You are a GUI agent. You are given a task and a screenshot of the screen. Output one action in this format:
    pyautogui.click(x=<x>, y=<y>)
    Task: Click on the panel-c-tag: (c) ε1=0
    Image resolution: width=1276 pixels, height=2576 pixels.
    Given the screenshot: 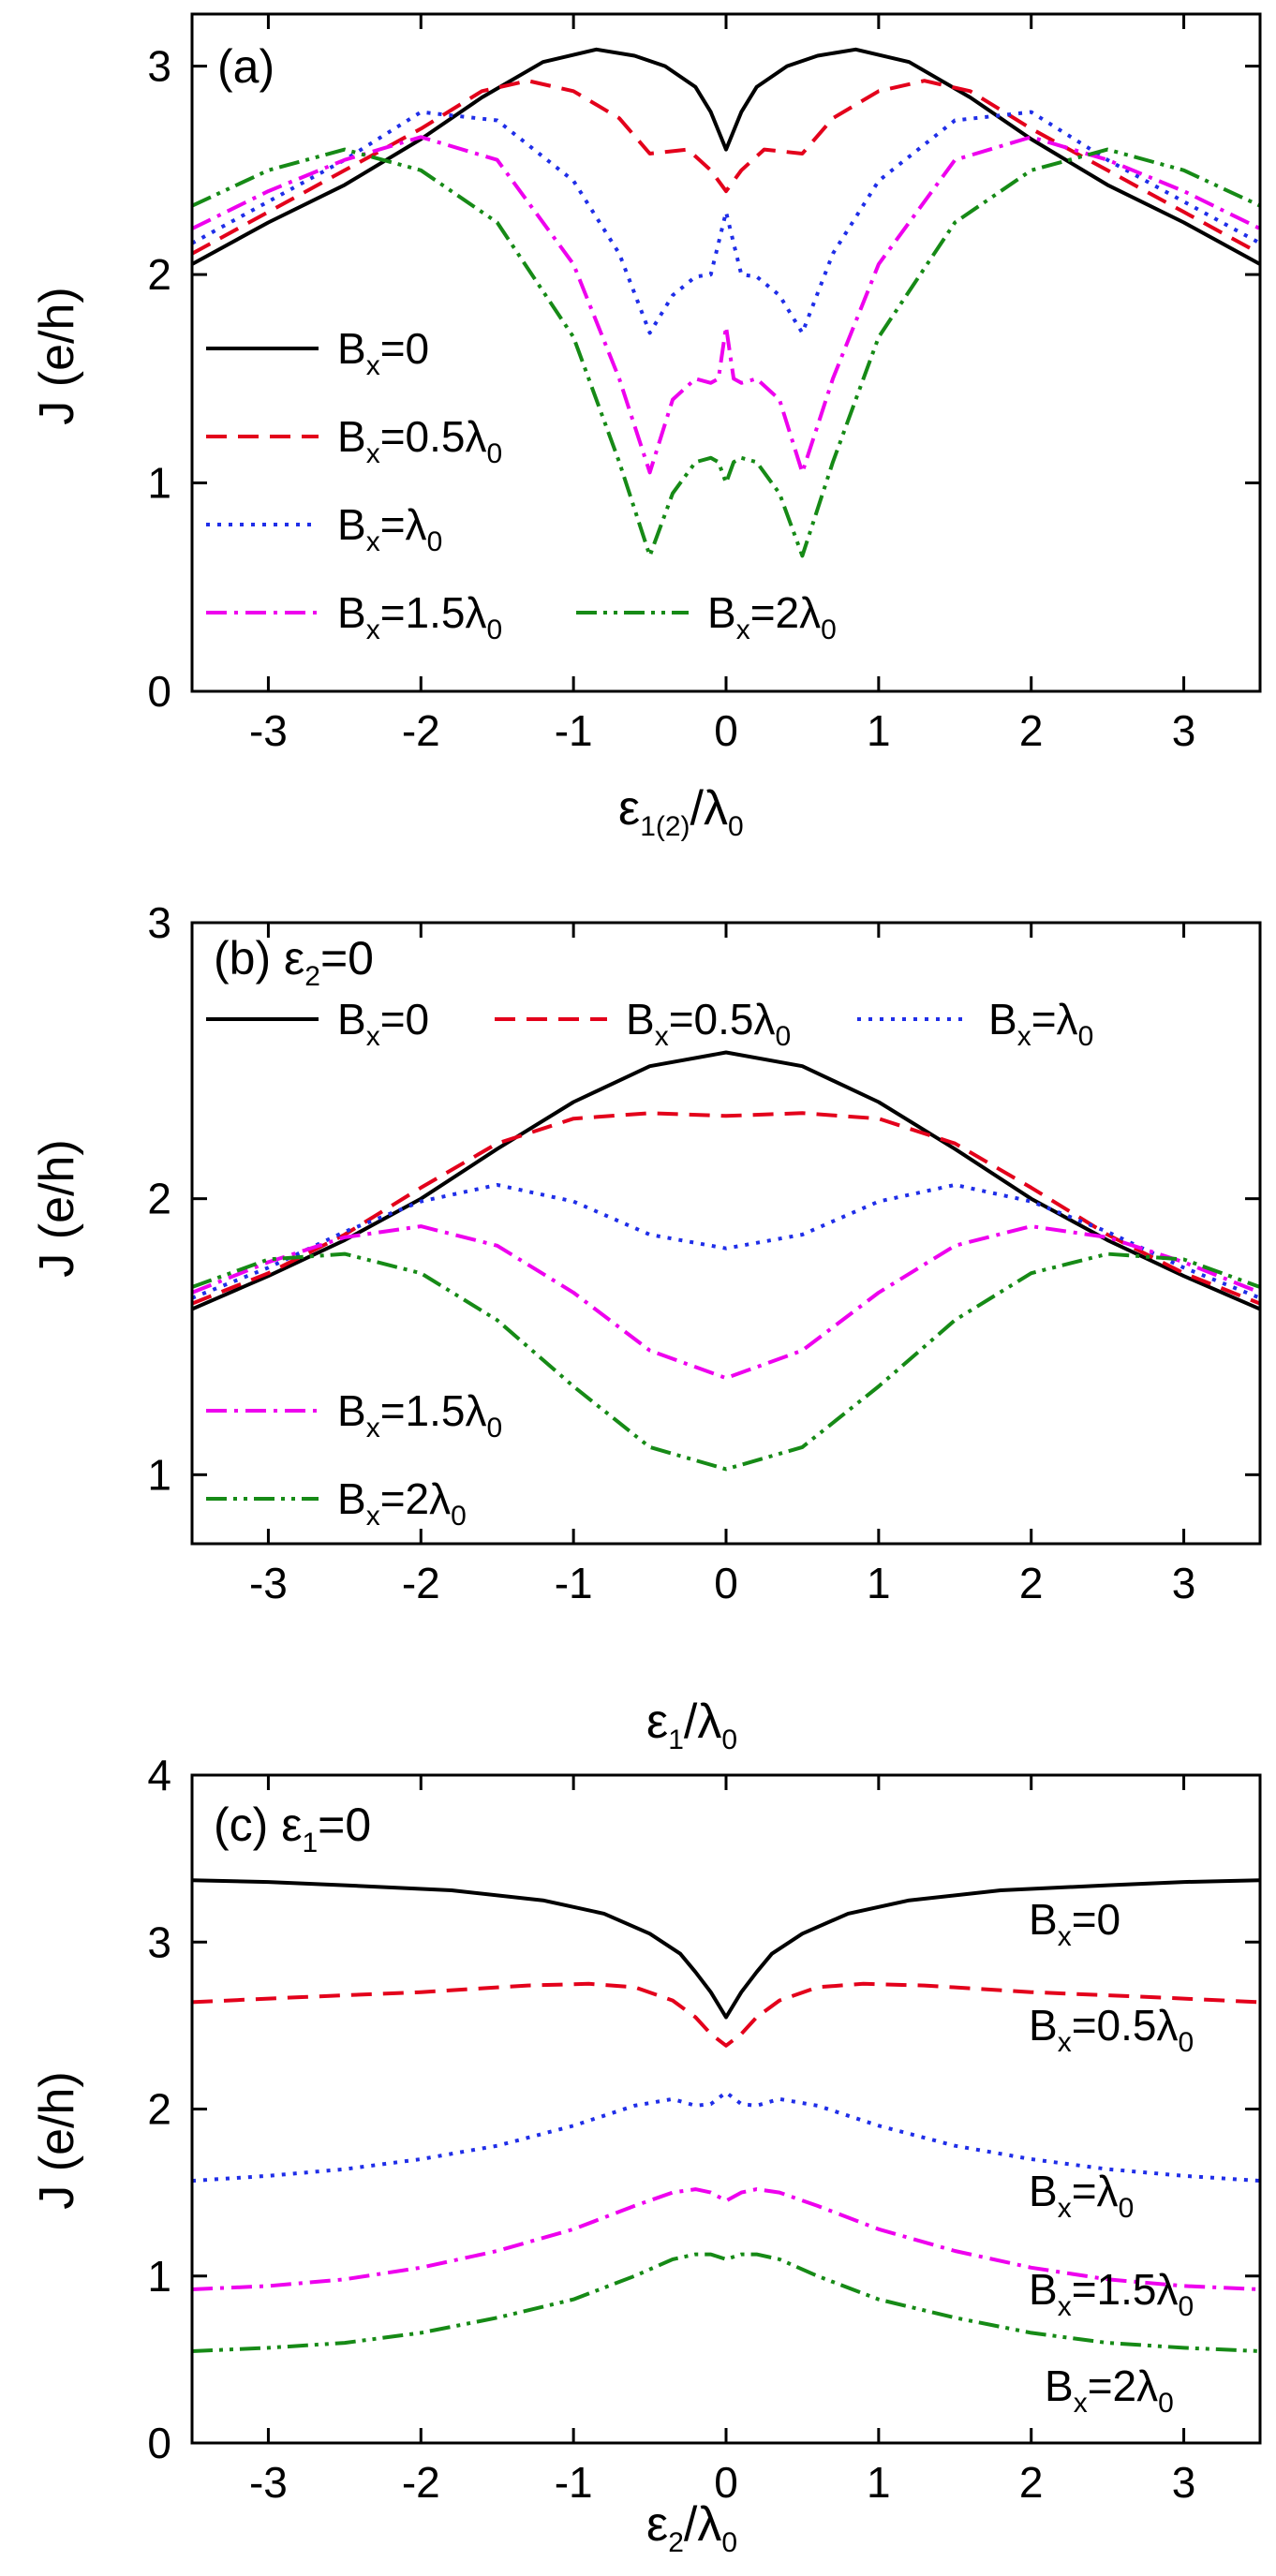 What is the action you would take?
    pyautogui.click(x=292, y=1829)
    